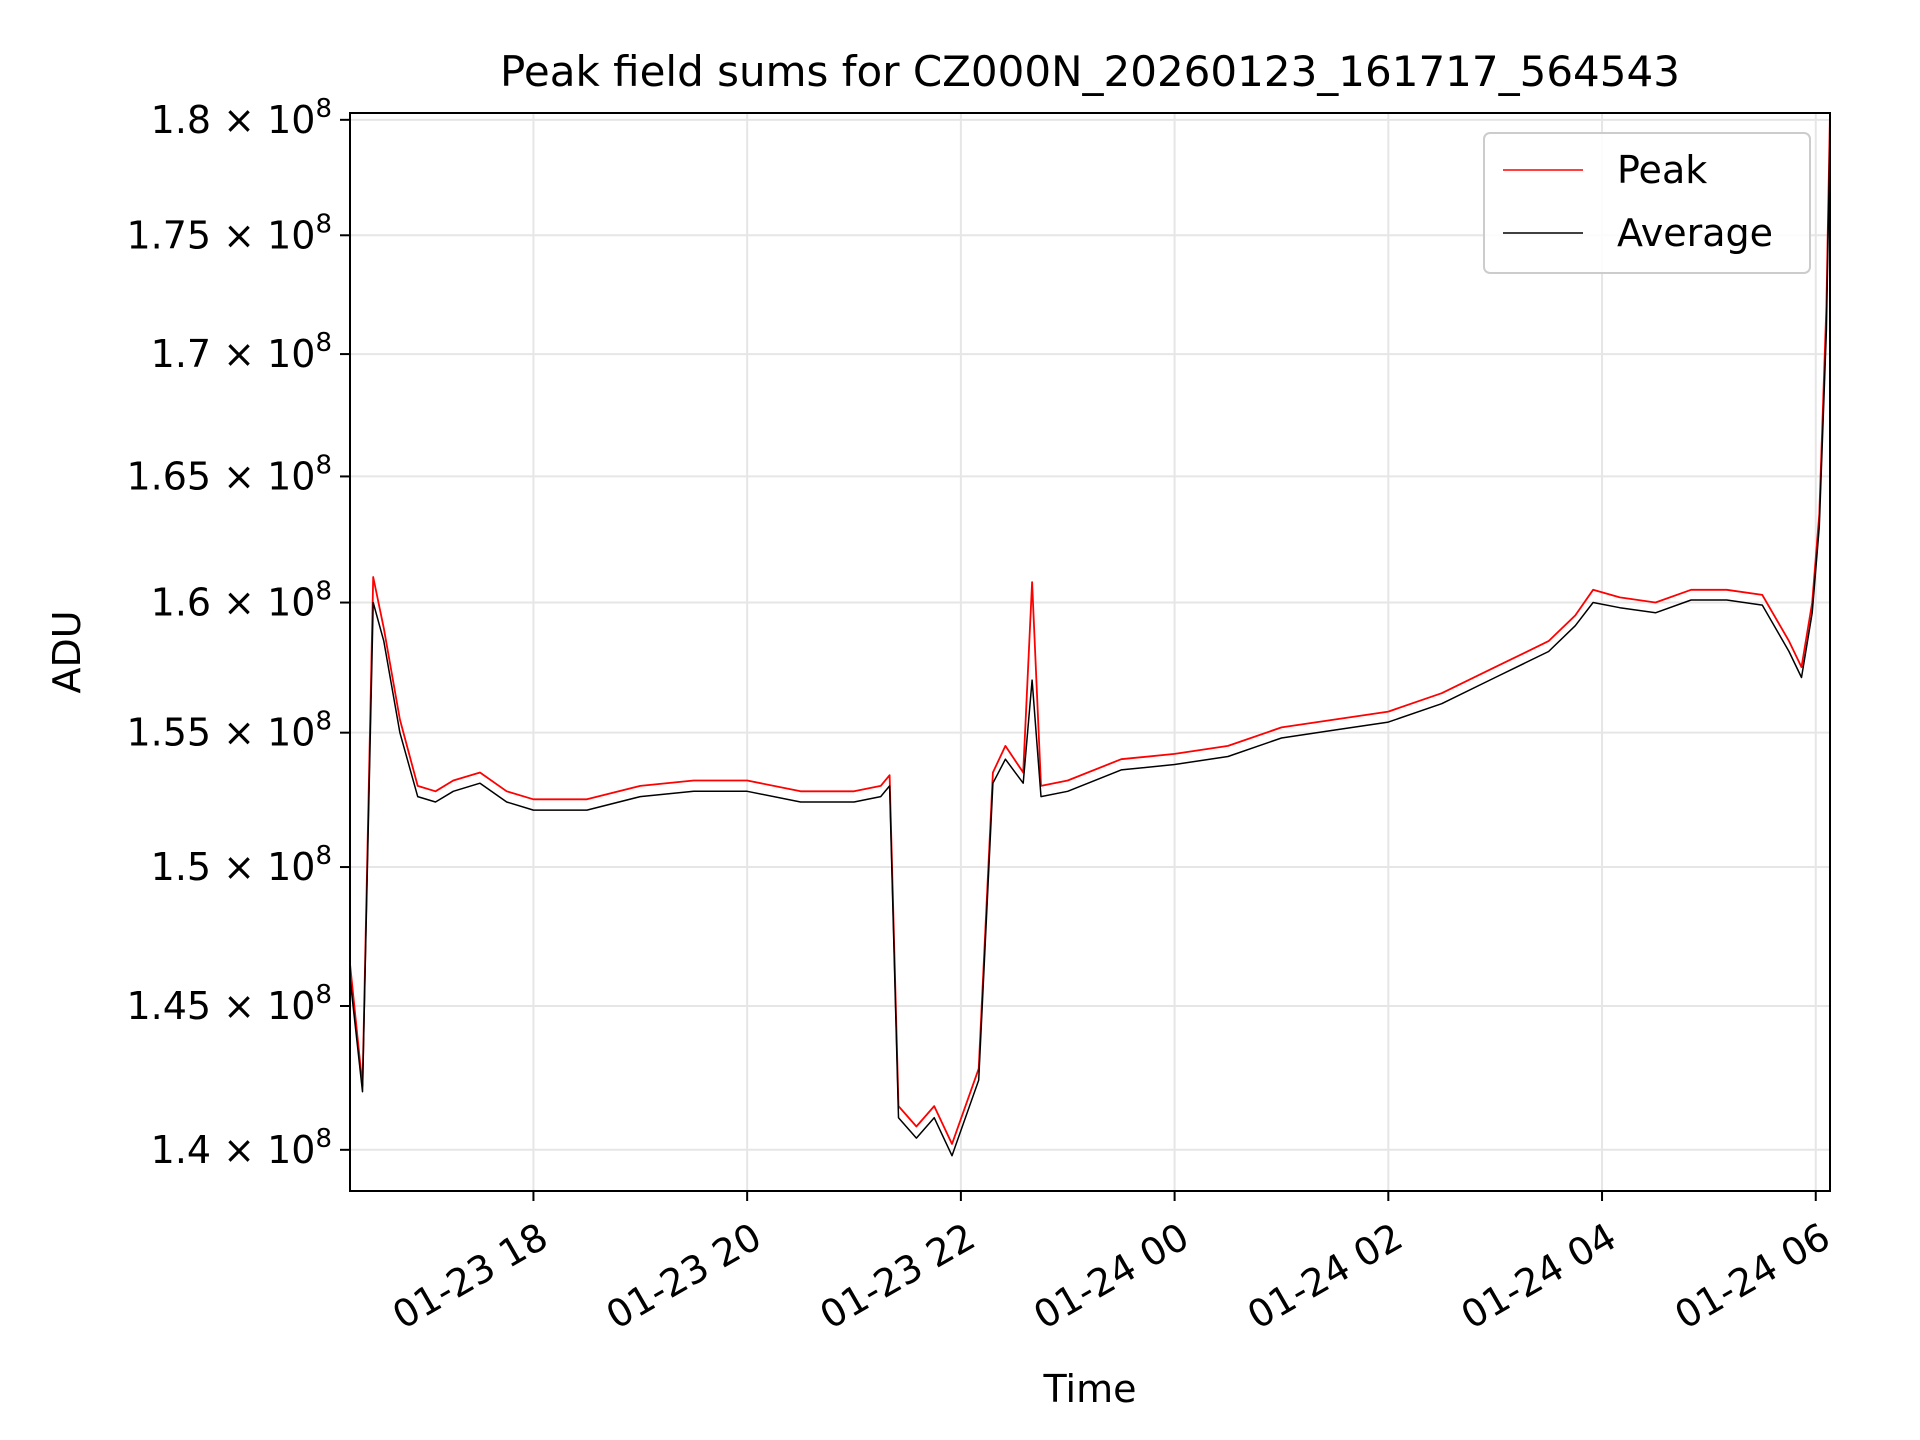 This screenshot has width=1920, height=1440. I want to click on legend-average-label: Average, so click(1695, 233).